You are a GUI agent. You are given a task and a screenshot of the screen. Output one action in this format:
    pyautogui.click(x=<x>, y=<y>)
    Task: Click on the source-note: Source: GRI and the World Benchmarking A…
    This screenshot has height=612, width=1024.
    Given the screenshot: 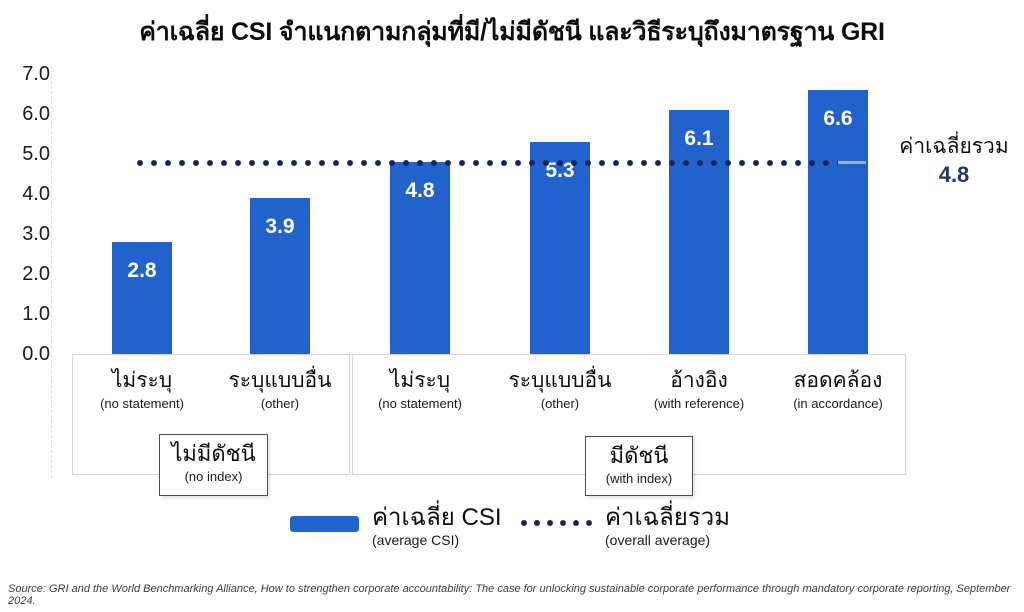 What is the action you would take?
    pyautogui.click(x=509, y=595)
    